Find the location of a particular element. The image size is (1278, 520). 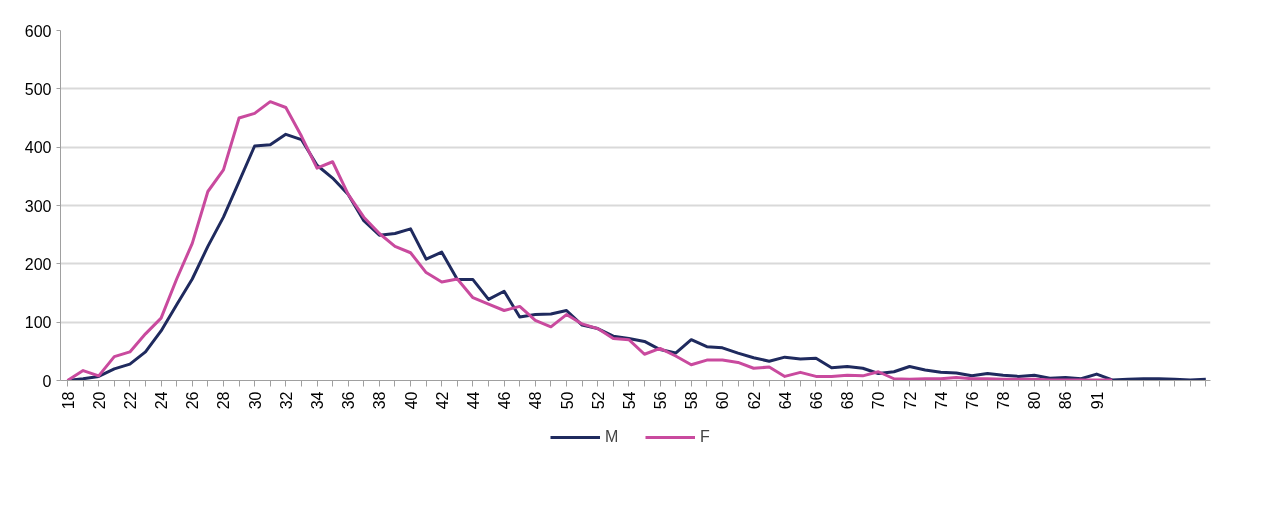

legend-label: F is located at coordinates (705, 437).